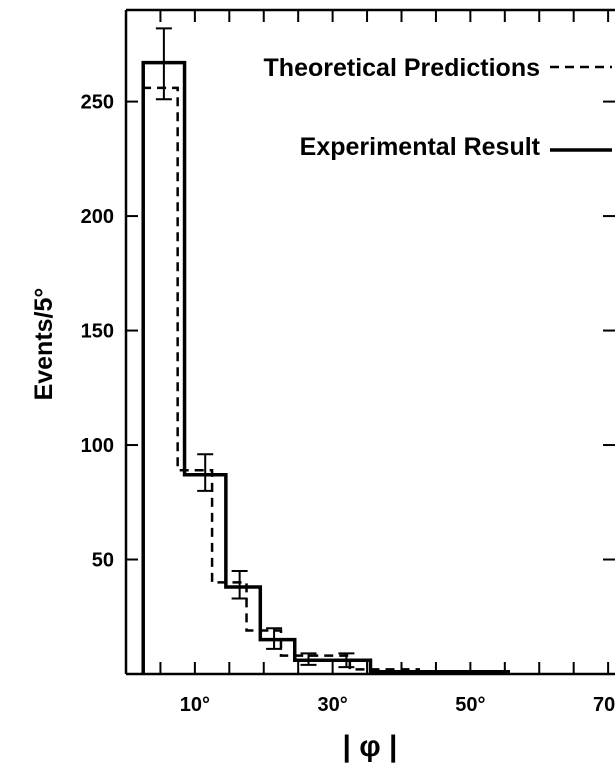 The height and width of the screenshot is (767, 615). I want to click on y-tick-label: 100, so click(97, 446).